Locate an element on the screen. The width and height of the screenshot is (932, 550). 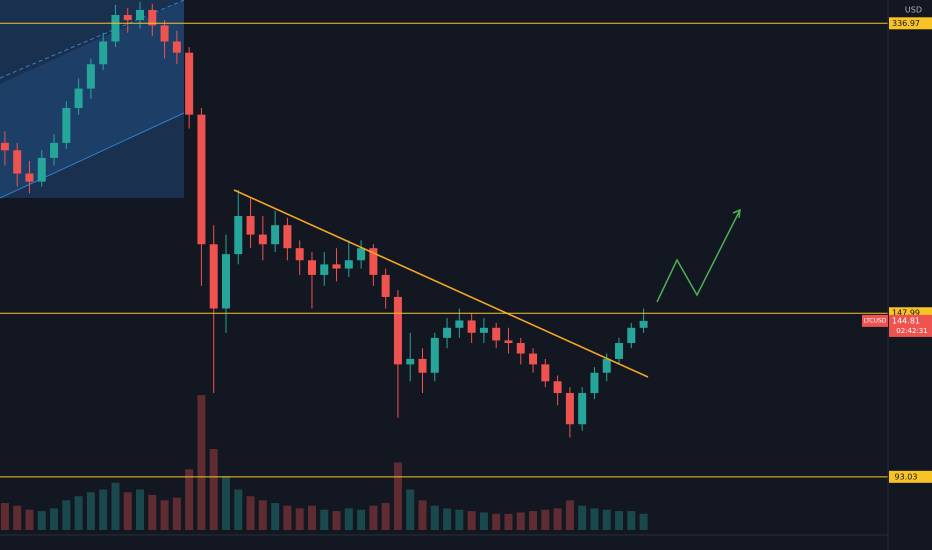
currency: USD is located at coordinates (913, 10).